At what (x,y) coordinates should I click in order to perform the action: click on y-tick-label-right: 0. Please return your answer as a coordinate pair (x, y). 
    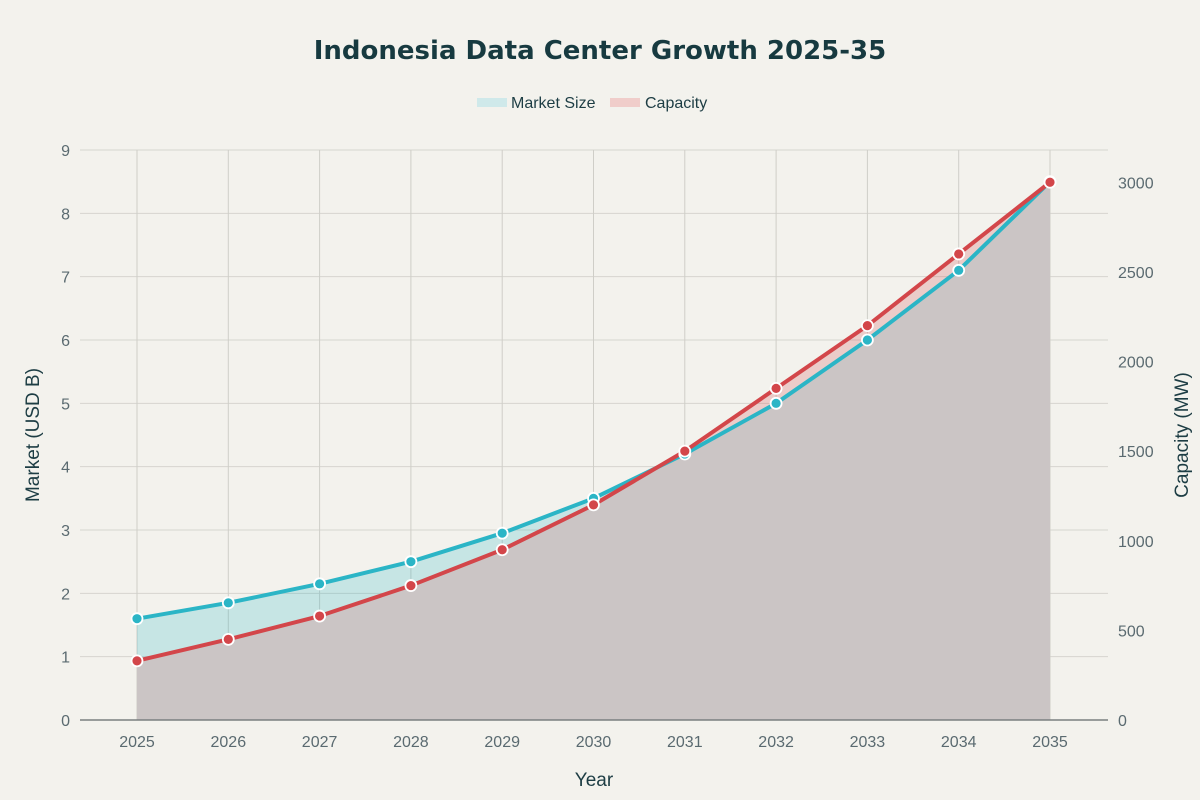
    Looking at the image, I should click on (1122, 721).